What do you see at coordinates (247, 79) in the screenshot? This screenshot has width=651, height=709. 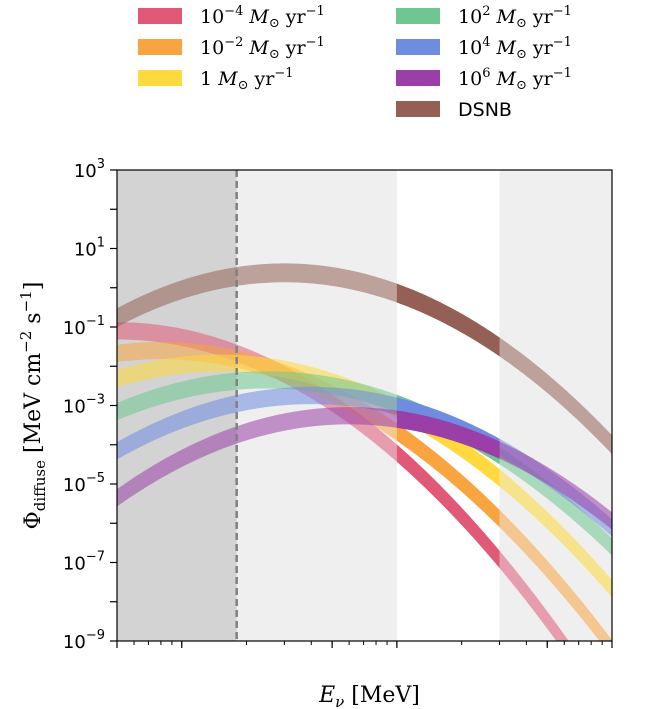 I see `legend-label-2: 1 M⊙ yr−1` at bounding box center [247, 79].